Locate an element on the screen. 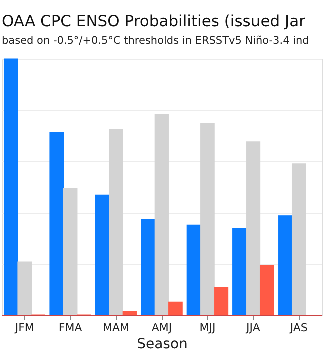 This screenshot has height=355, width=324. chart-title: OAA CPC ENSO Probabilities (issued Jar is located at coordinates (154, 21).